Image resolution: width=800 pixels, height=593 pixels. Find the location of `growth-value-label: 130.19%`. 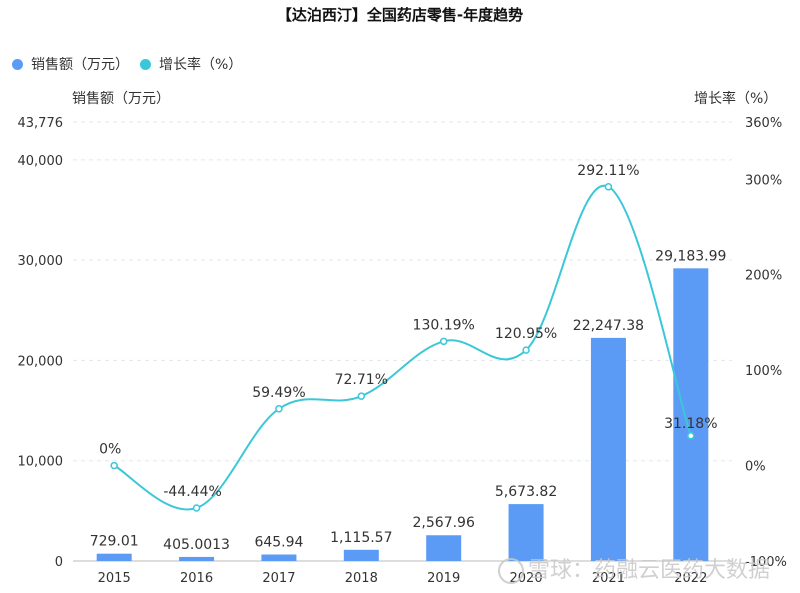

growth-value-label: 130.19% is located at coordinates (444, 325).